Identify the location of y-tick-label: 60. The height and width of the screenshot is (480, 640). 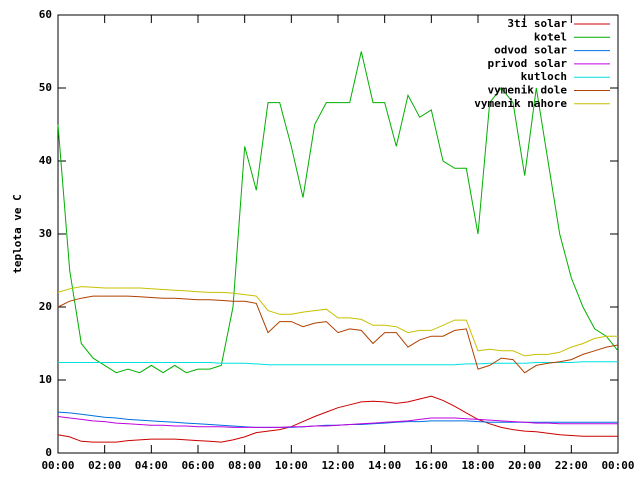
(45, 14).